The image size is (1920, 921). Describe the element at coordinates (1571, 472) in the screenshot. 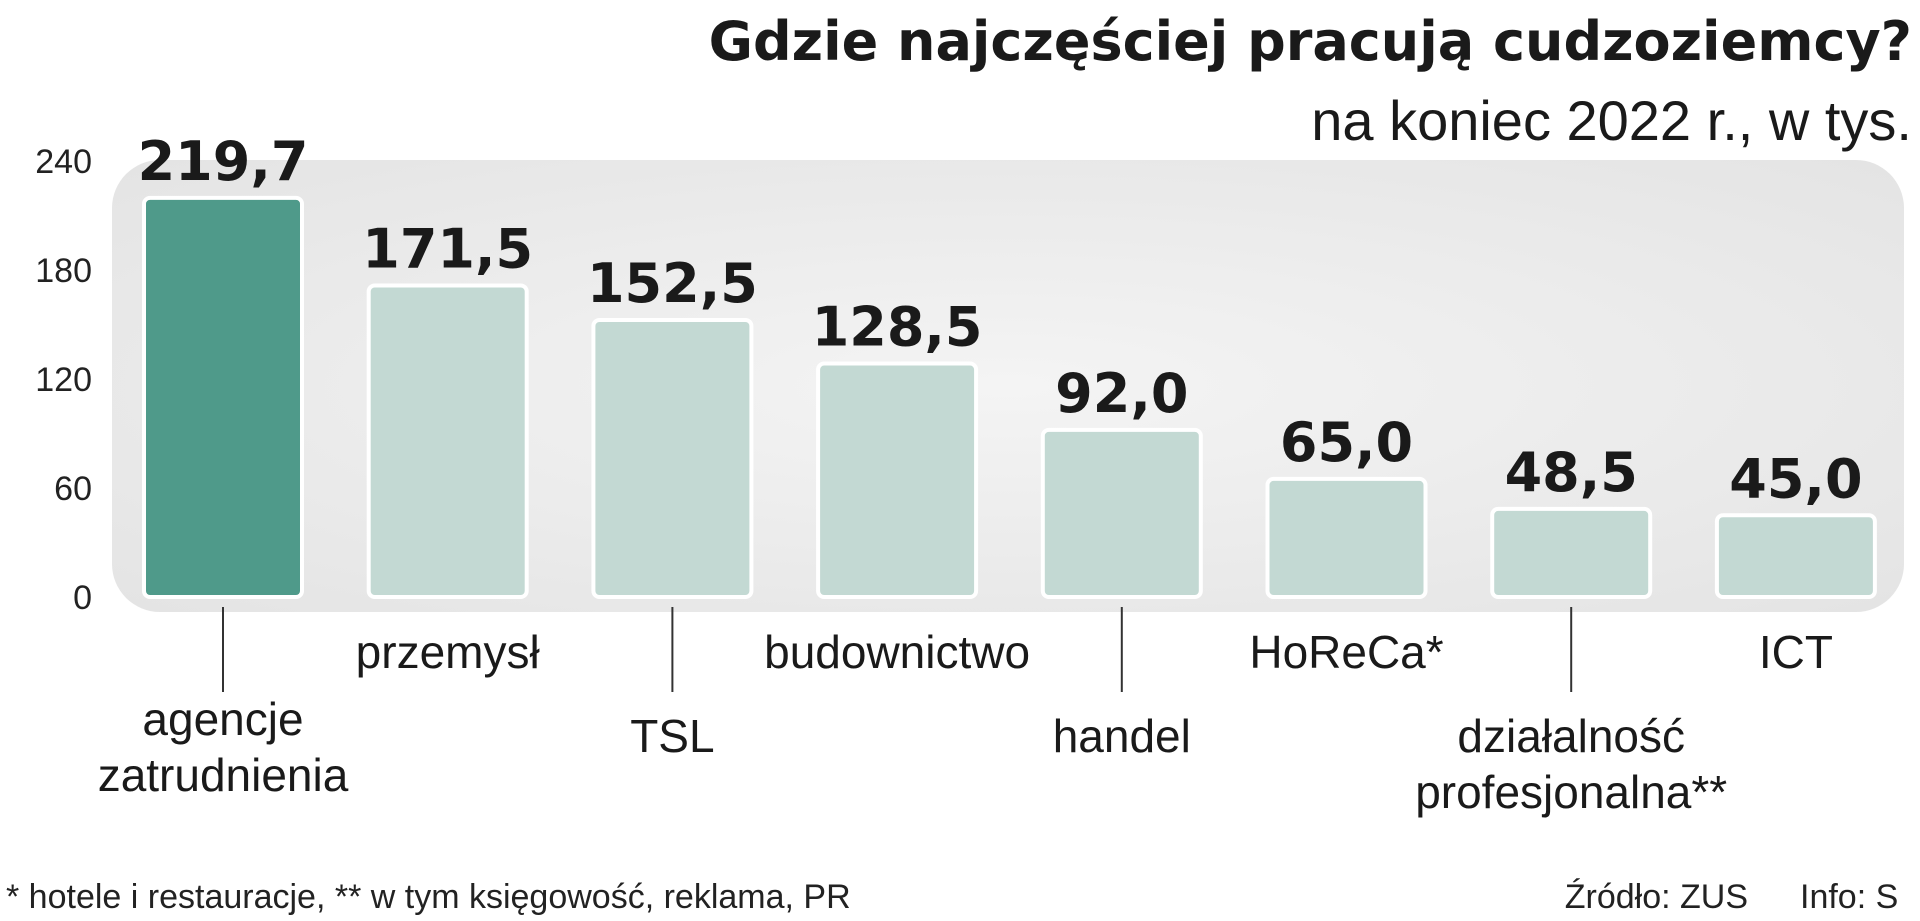

I see `data-label: 48,5` at that location.